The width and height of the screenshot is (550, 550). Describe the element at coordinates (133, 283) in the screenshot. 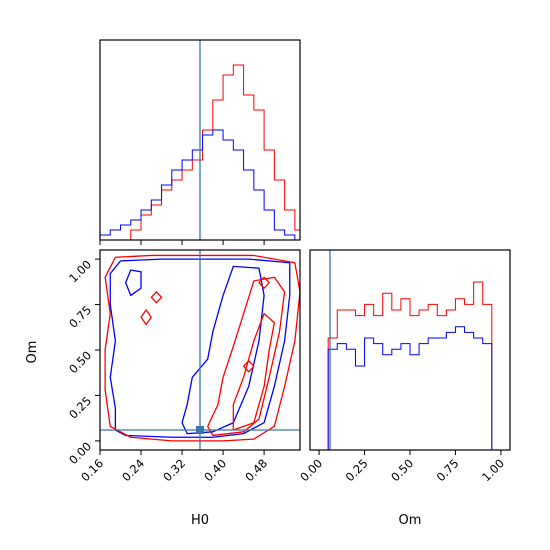

I see `contour-blue-blob` at that location.